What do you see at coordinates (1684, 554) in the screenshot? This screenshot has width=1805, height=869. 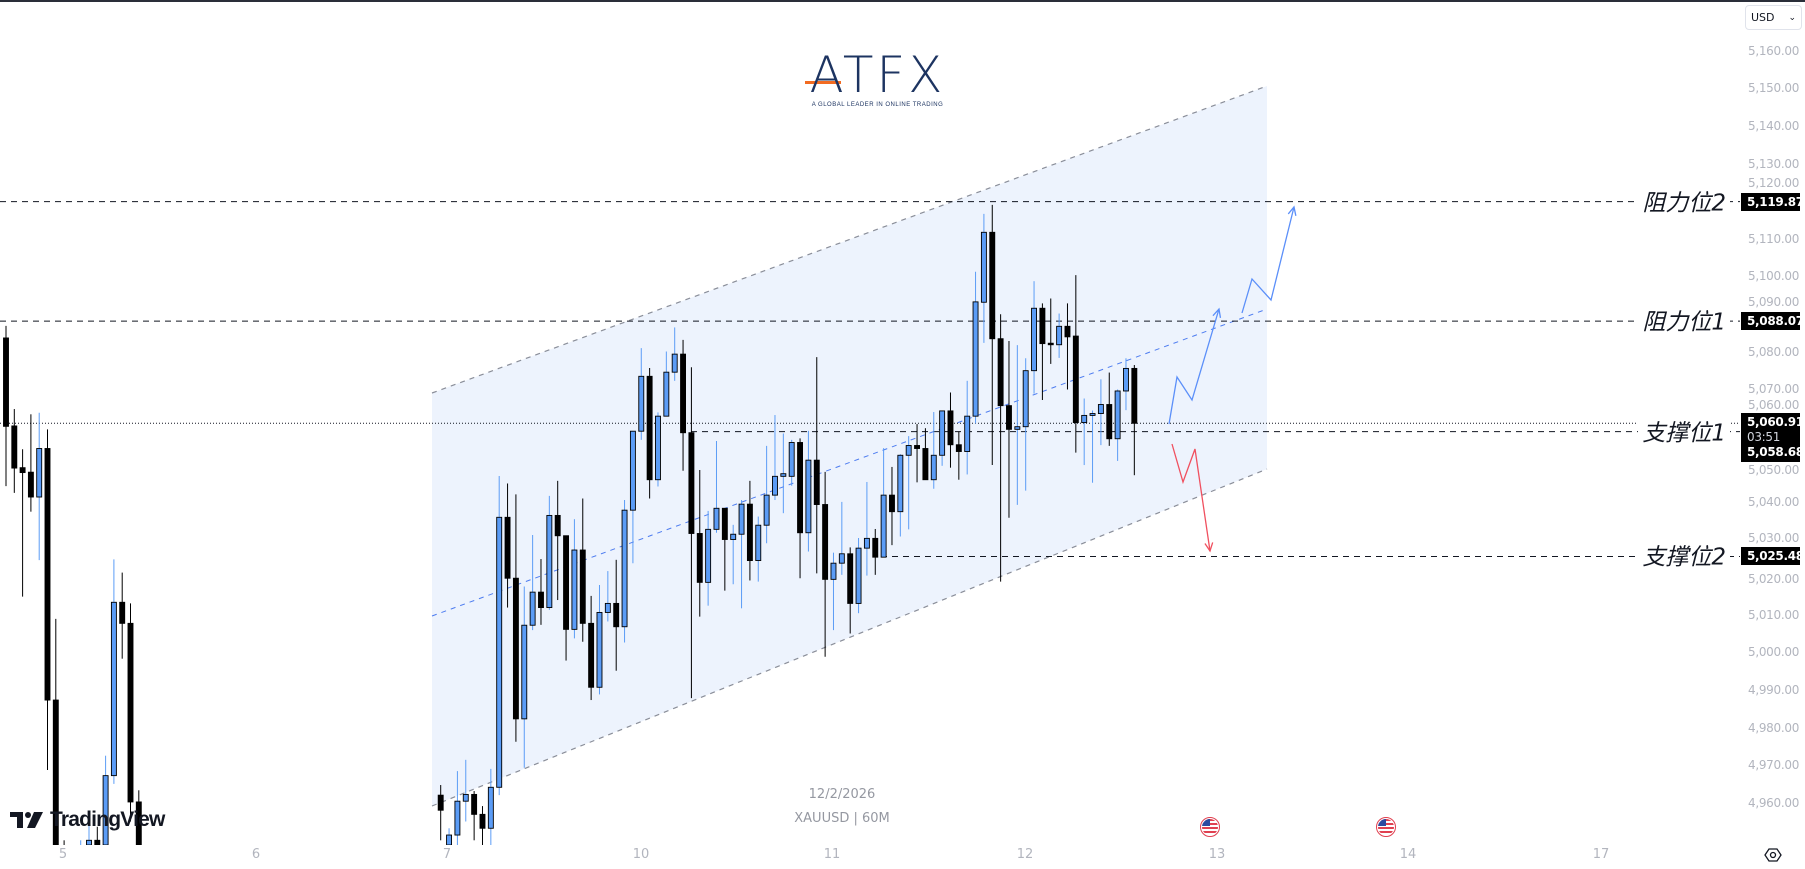 I see `support2-label: 支撑位2` at bounding box center [1684, 554].